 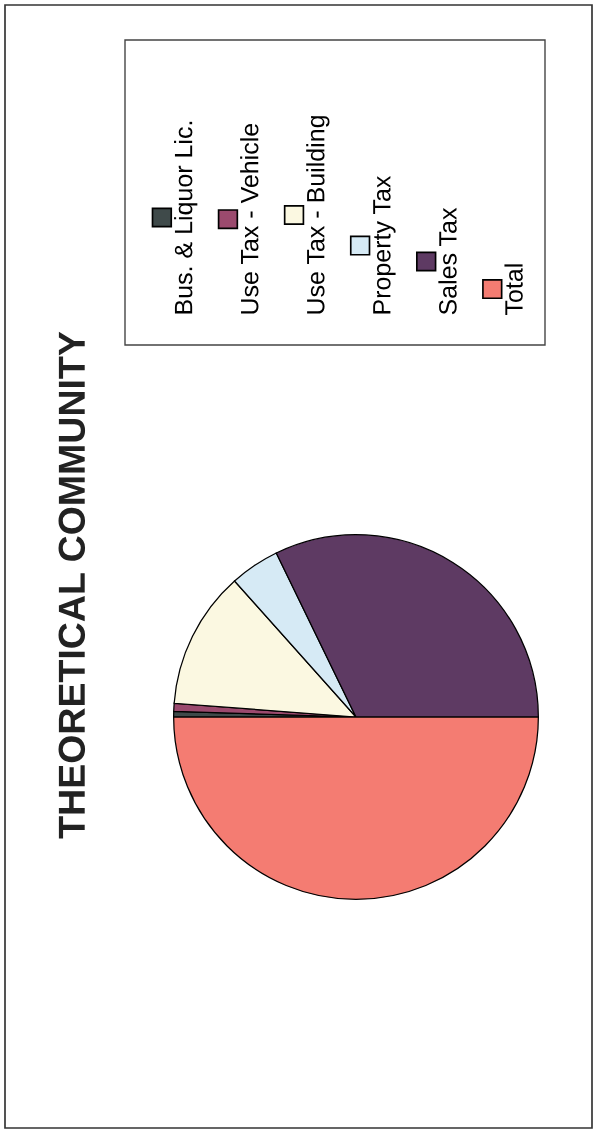 I want to click on legend-label: Total, so click(x=513, y=289).